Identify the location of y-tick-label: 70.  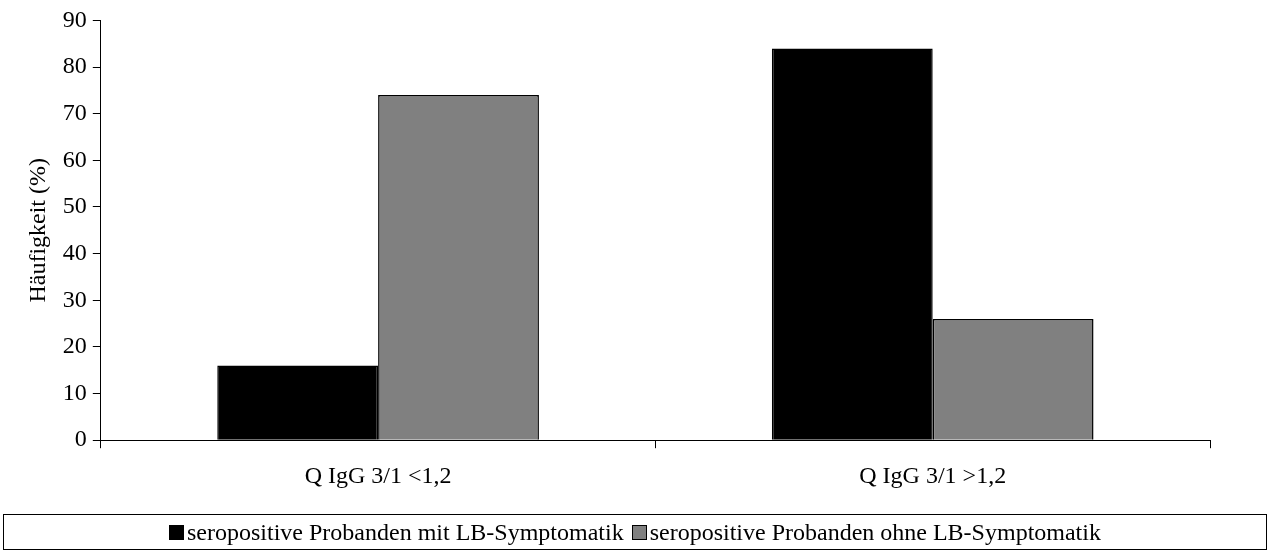
(74, 111).